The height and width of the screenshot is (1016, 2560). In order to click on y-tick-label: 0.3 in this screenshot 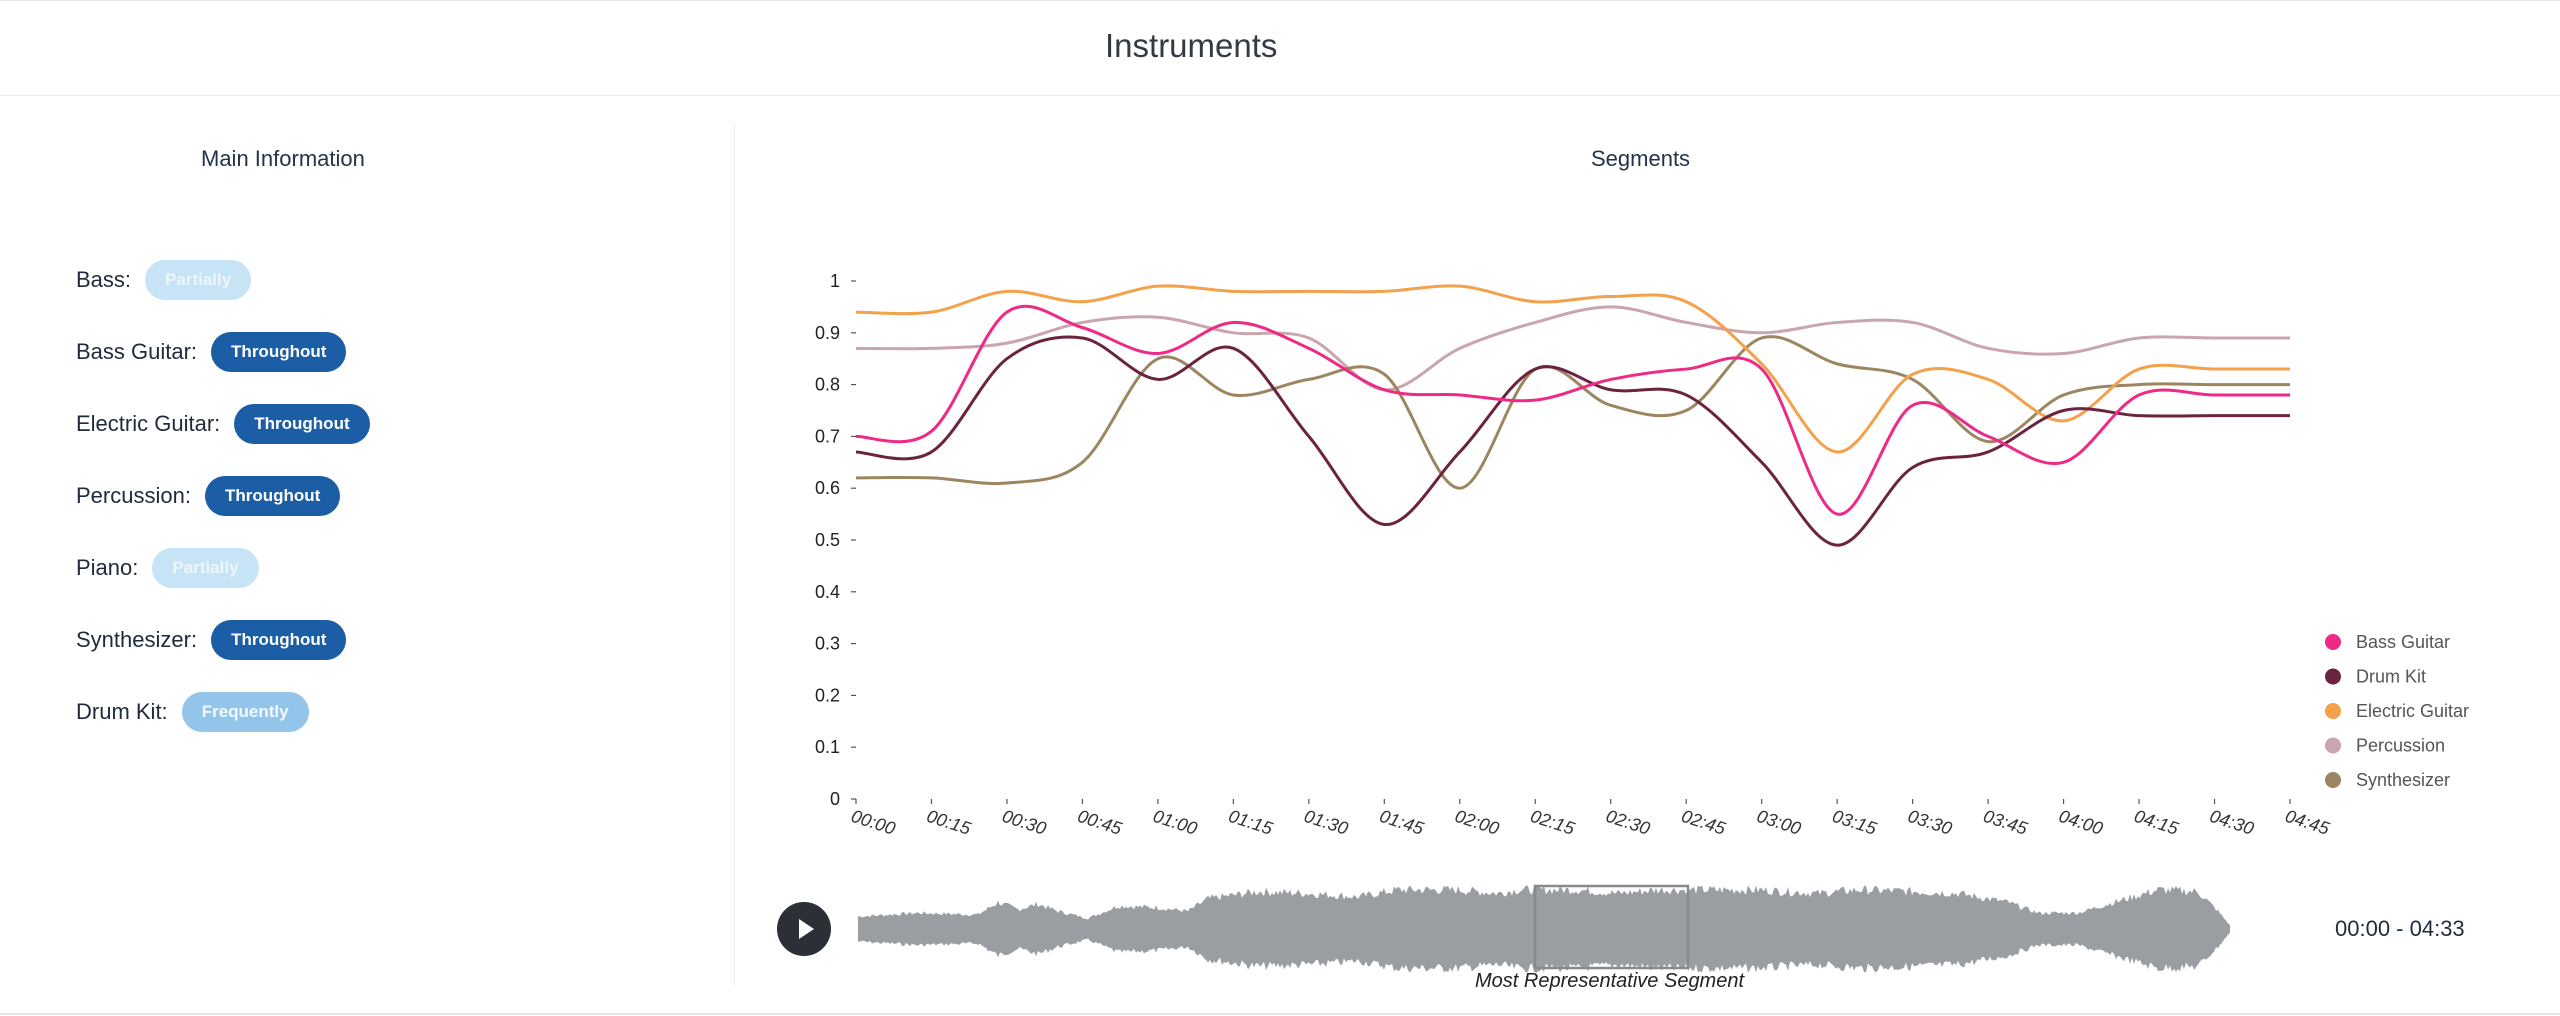, I will do `click(827, 644)`.